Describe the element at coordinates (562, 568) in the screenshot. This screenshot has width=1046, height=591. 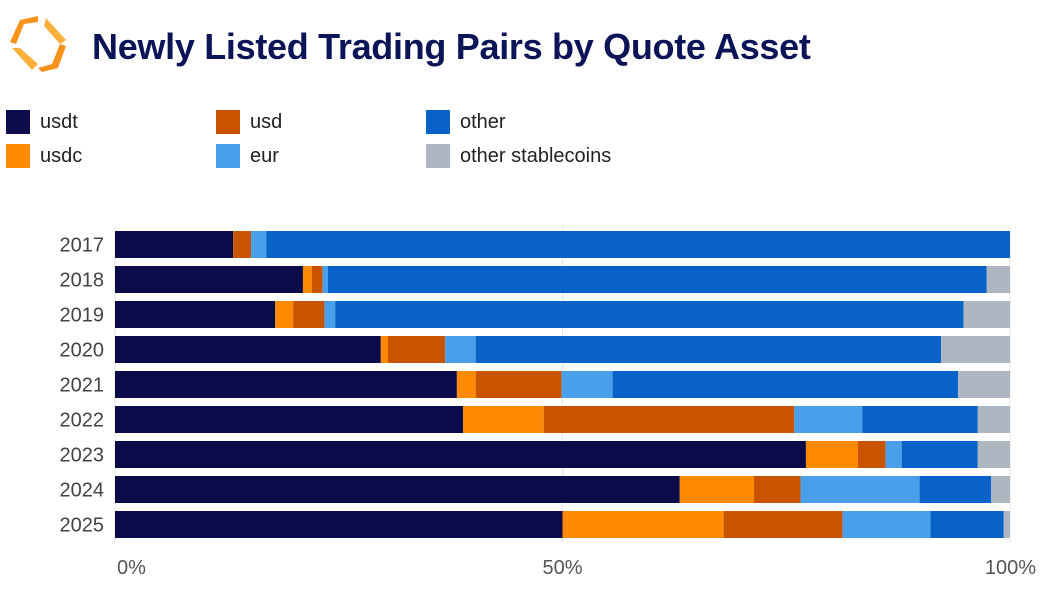
I see `x-tick-label-1: 50%` at that location.